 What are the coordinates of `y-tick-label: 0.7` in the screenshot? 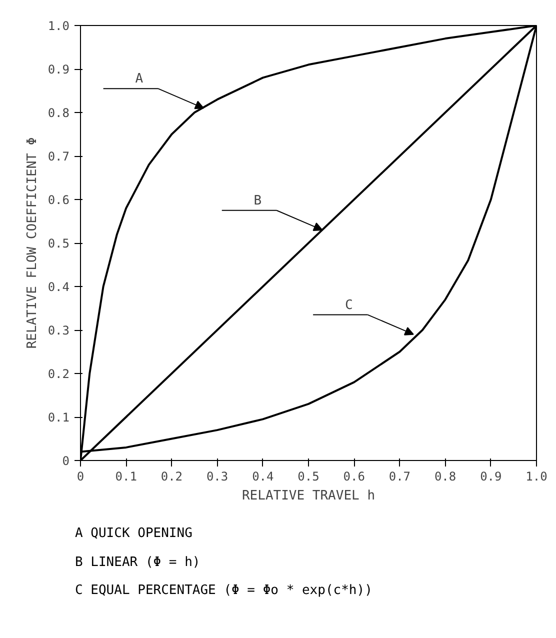 It's located at (59, 157).